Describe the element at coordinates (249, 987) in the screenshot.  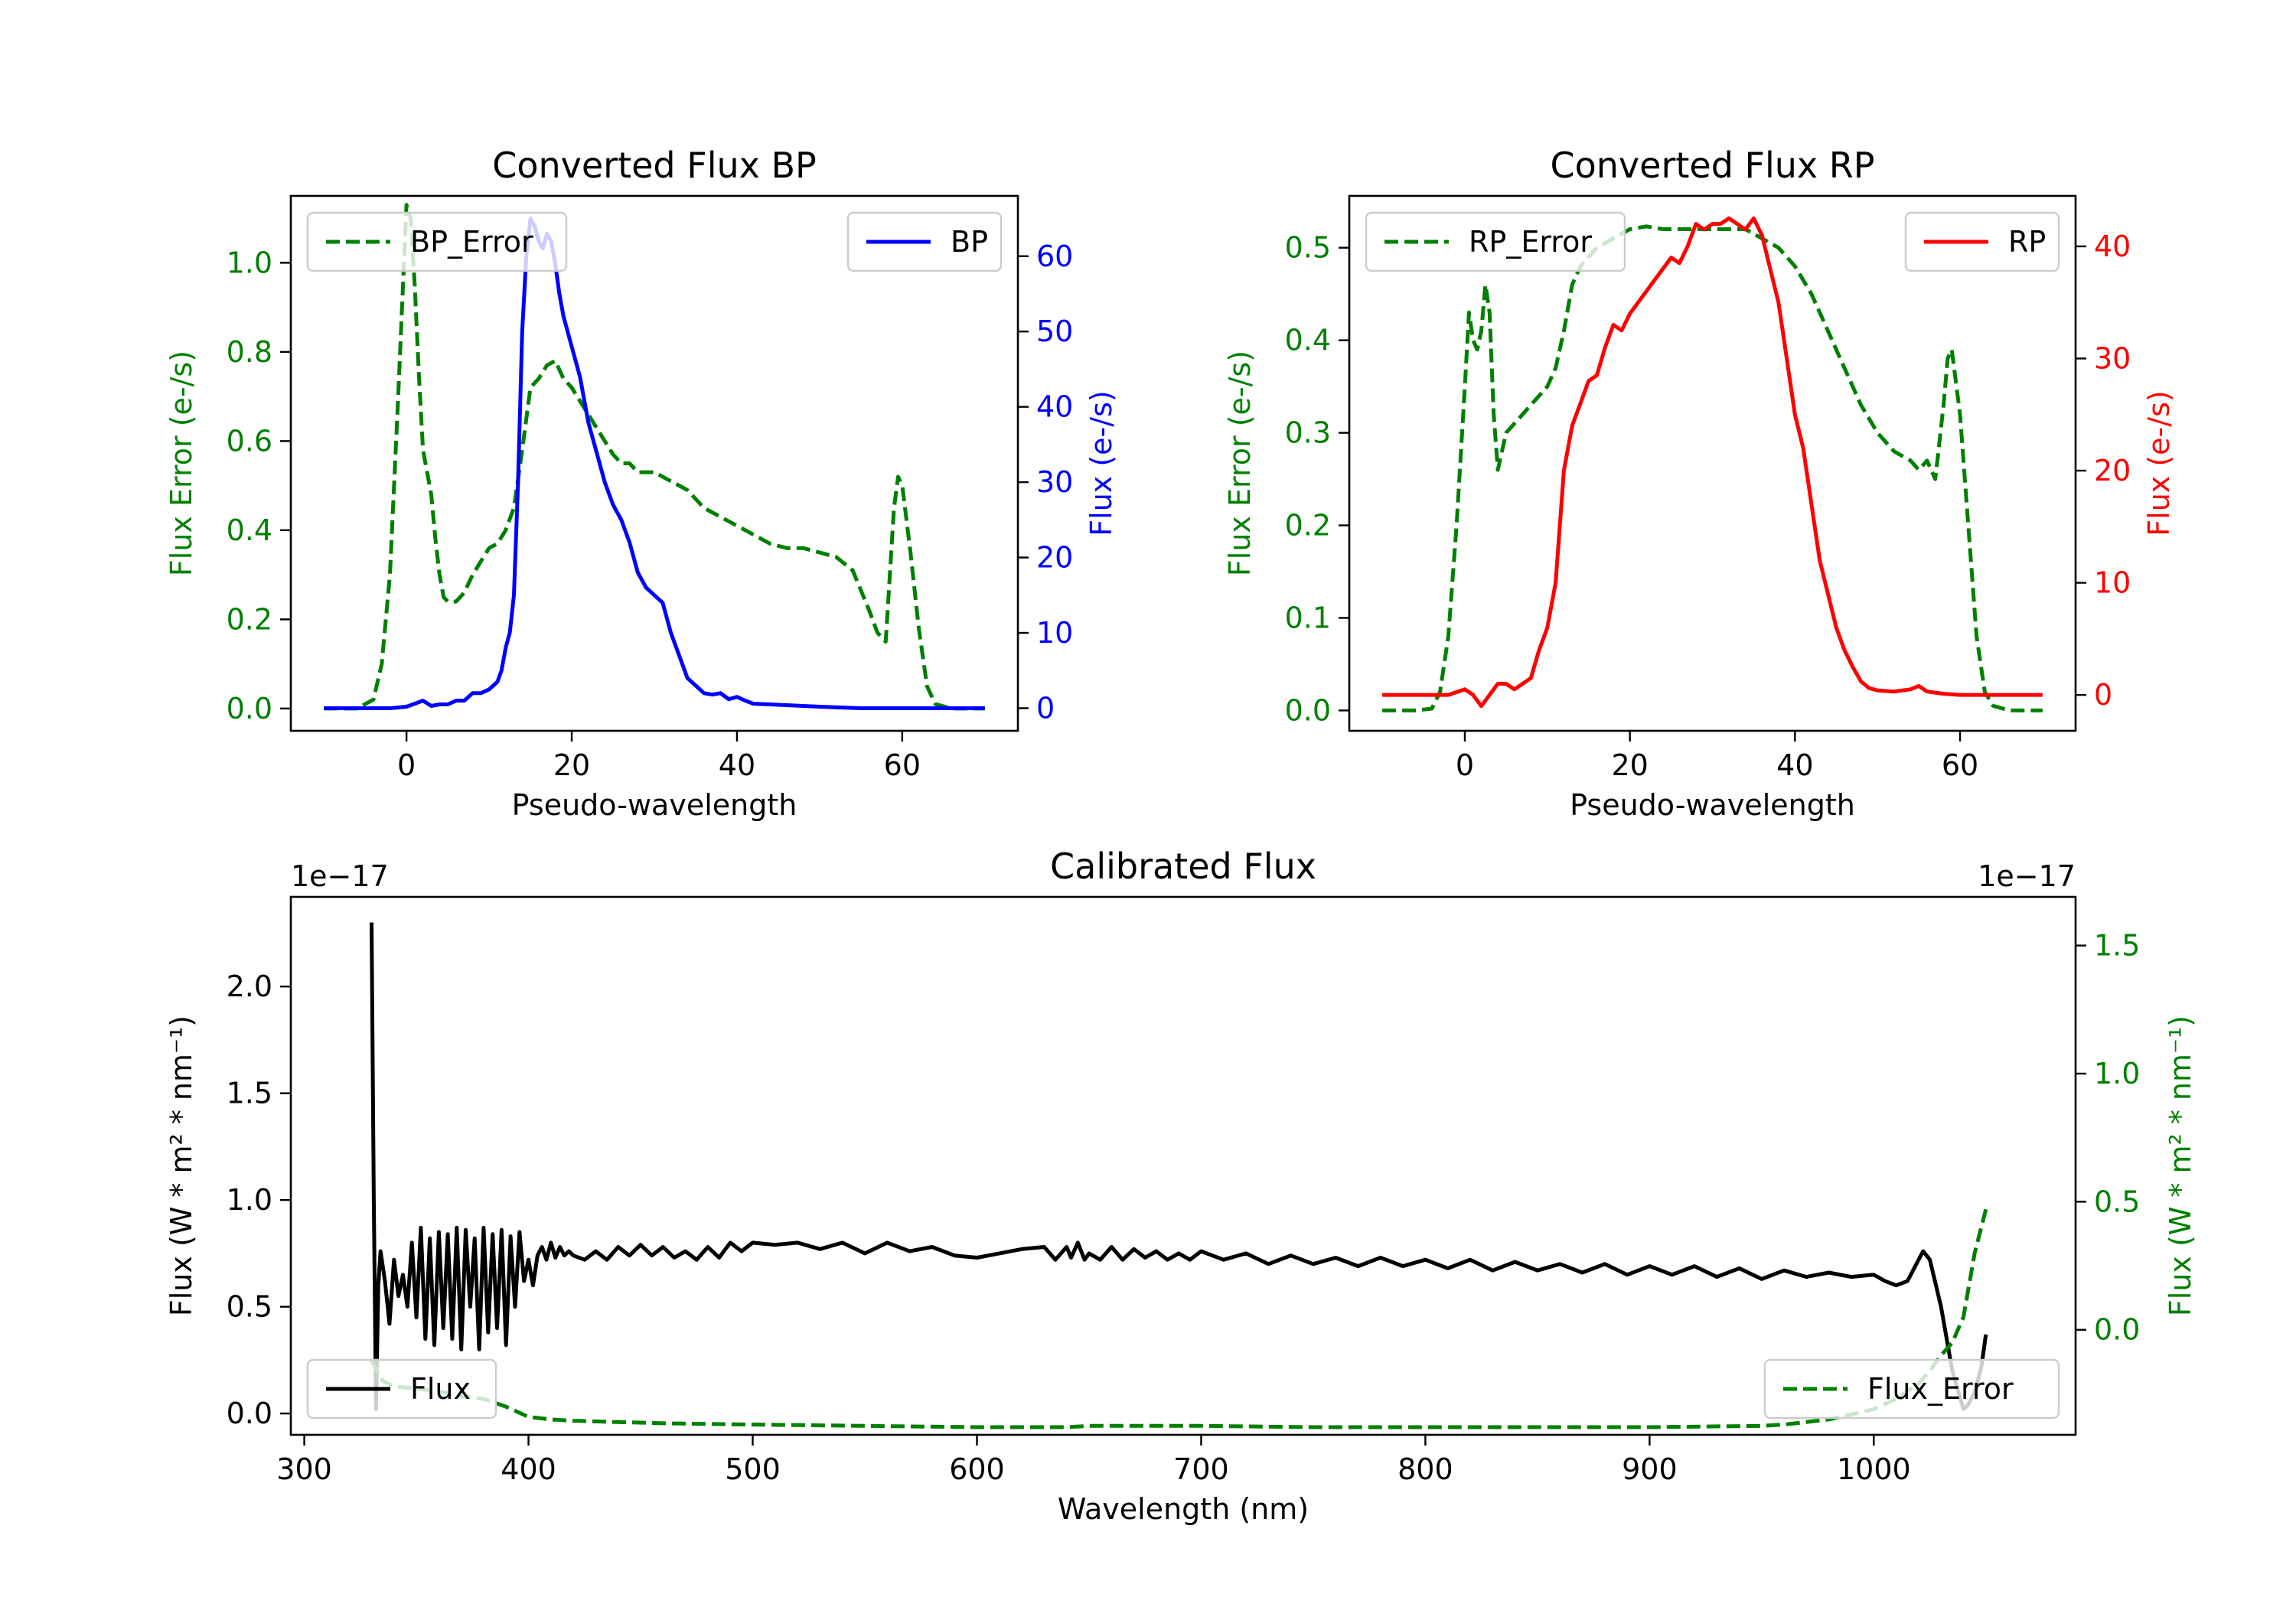
I see `y-left-tick-label: 2.0` at that location.